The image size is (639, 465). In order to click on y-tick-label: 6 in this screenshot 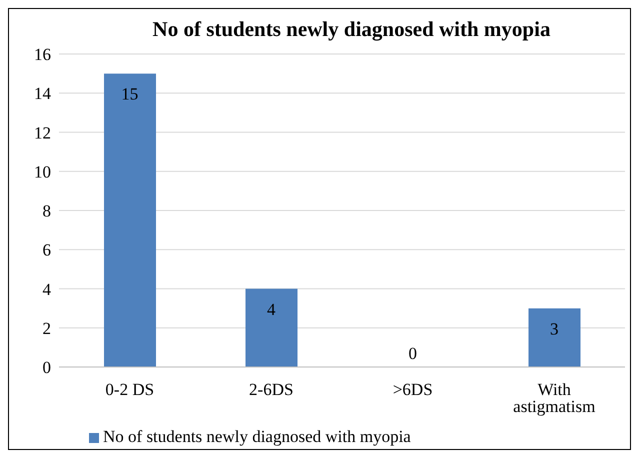, I will do `click(46, 250)`.